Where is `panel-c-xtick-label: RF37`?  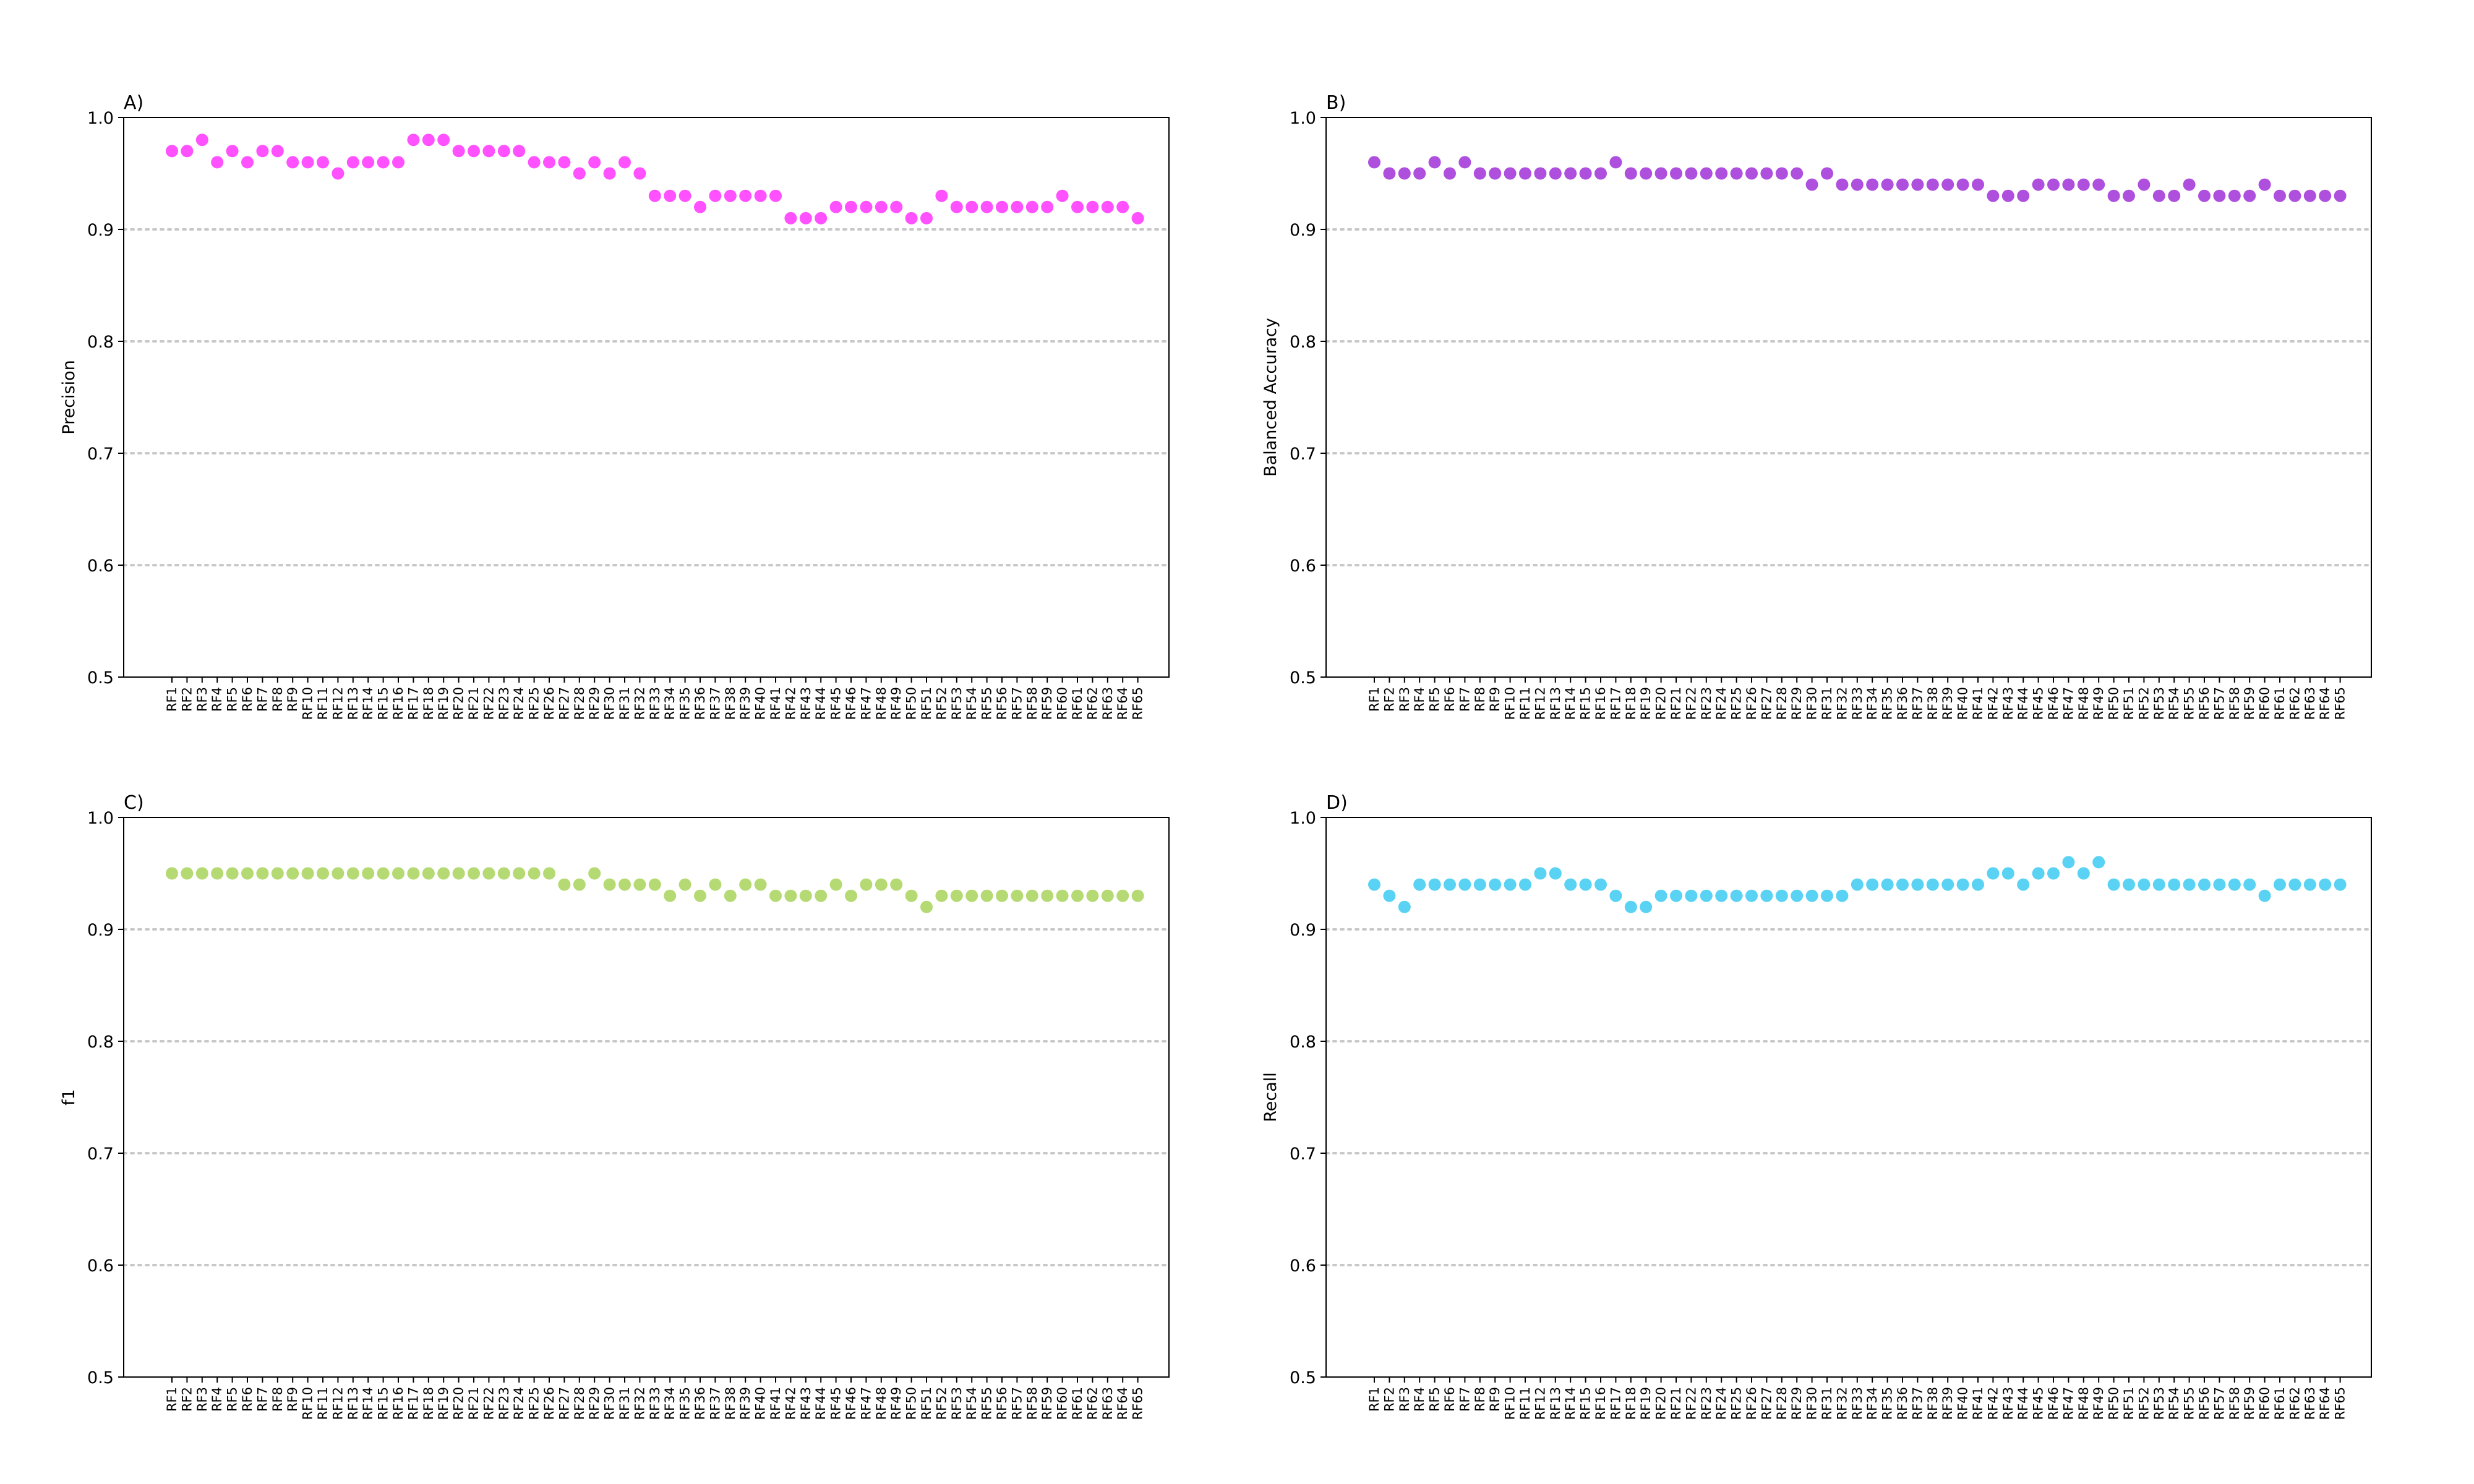
panel-c-xtick-label: RF37 is located at coordinates (715, 1403).